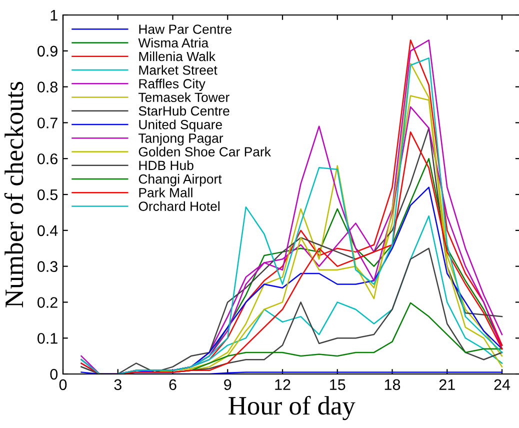 The height and width of the screenshot is (428, 519). I want to click on x-tick-label: 6, so click(172, 384).